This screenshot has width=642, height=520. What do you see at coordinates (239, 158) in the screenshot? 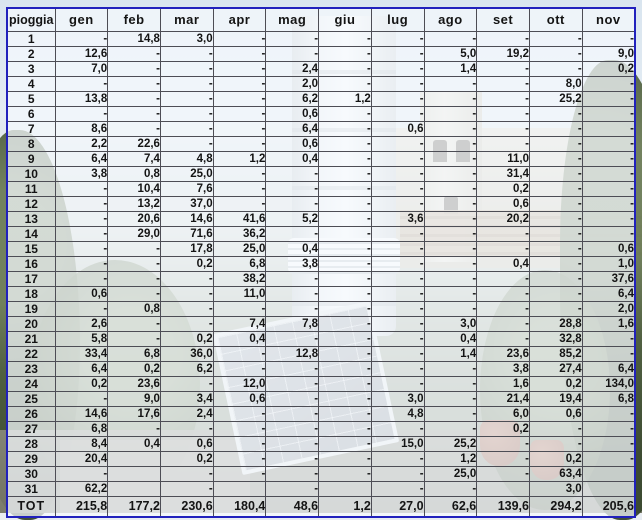
I see `cell-9-apr: 1,2` at bounding box center [239, 158].